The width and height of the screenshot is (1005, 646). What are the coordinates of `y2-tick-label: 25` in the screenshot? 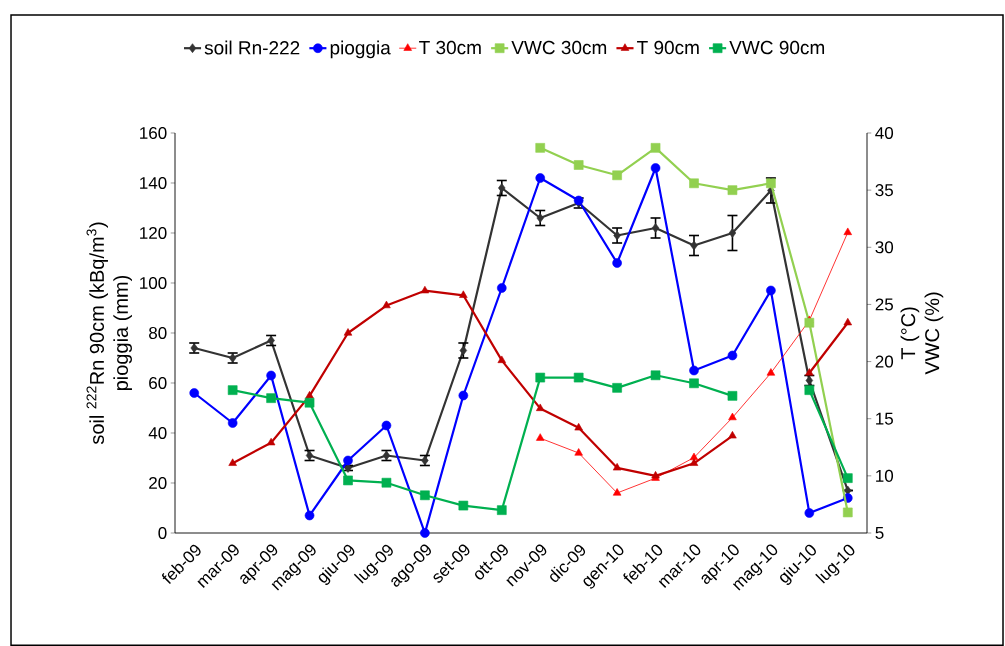 It's located at (884, 304).